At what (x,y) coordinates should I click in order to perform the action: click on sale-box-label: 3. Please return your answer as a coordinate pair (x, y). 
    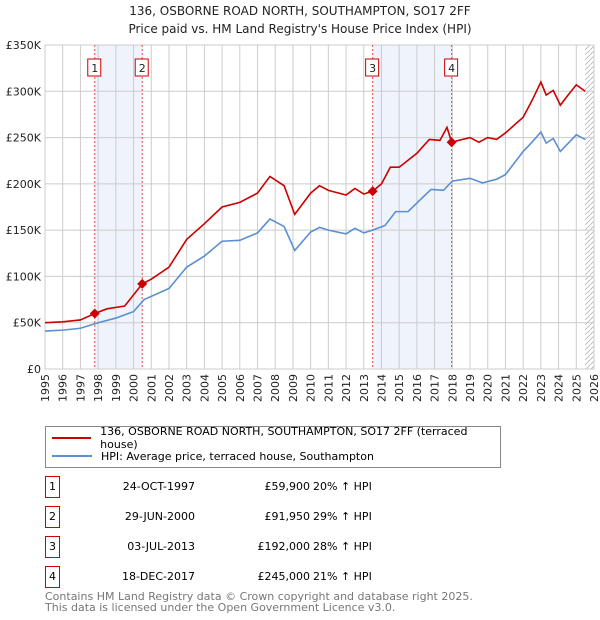
    Looking at the image, I should click on (372, 68).